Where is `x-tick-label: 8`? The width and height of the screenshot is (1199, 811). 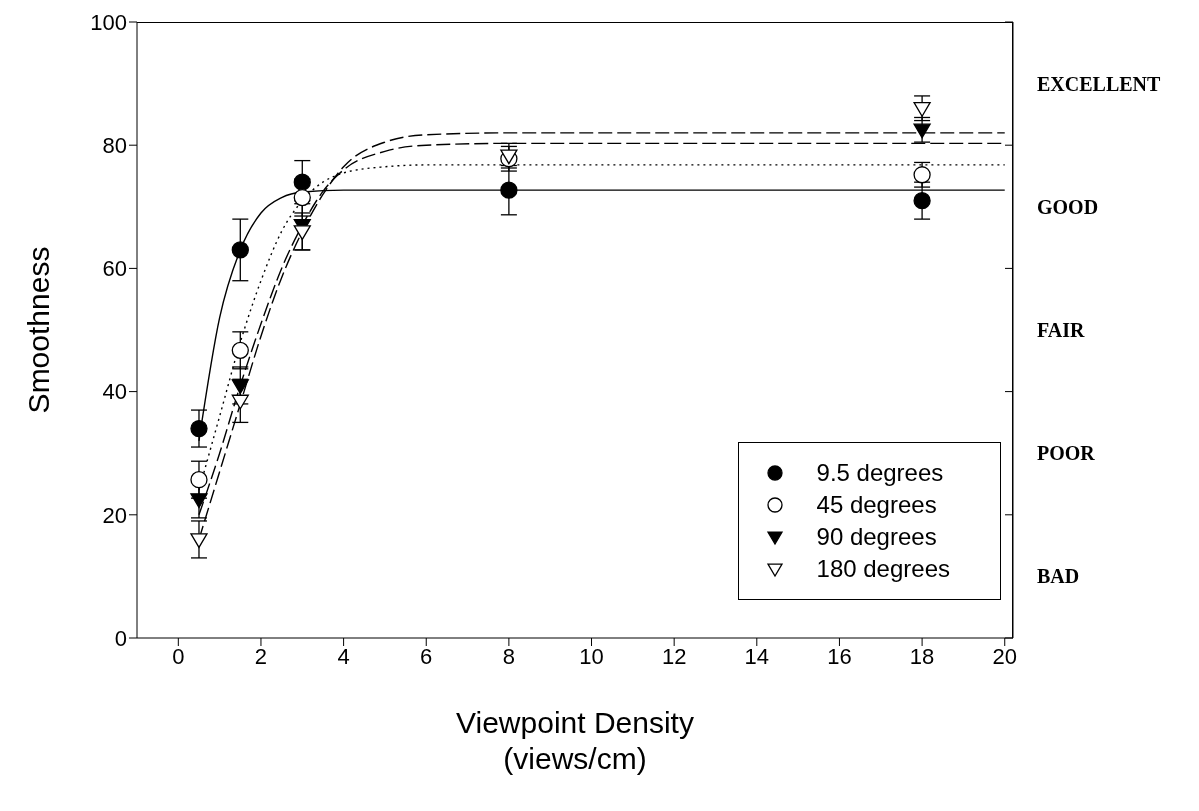 x-tick-label: 8 is located at coordinates (509, 656).